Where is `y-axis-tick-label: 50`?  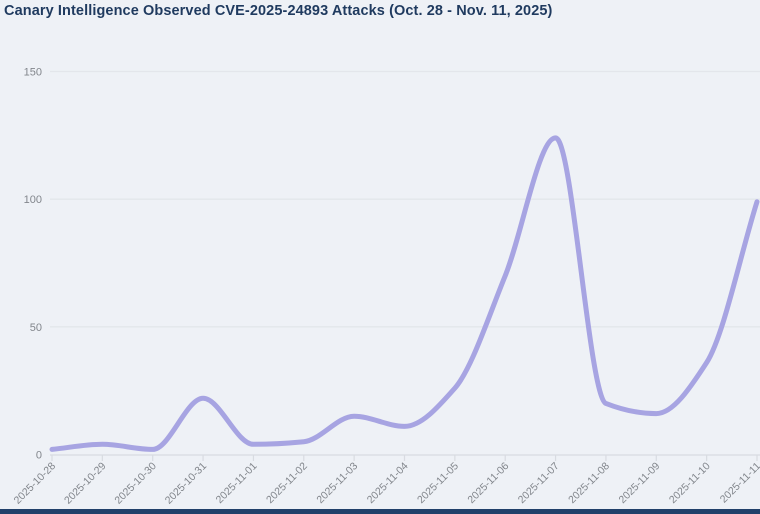 y-axis-tick-label: 50 is located at coordinates (36, 328).